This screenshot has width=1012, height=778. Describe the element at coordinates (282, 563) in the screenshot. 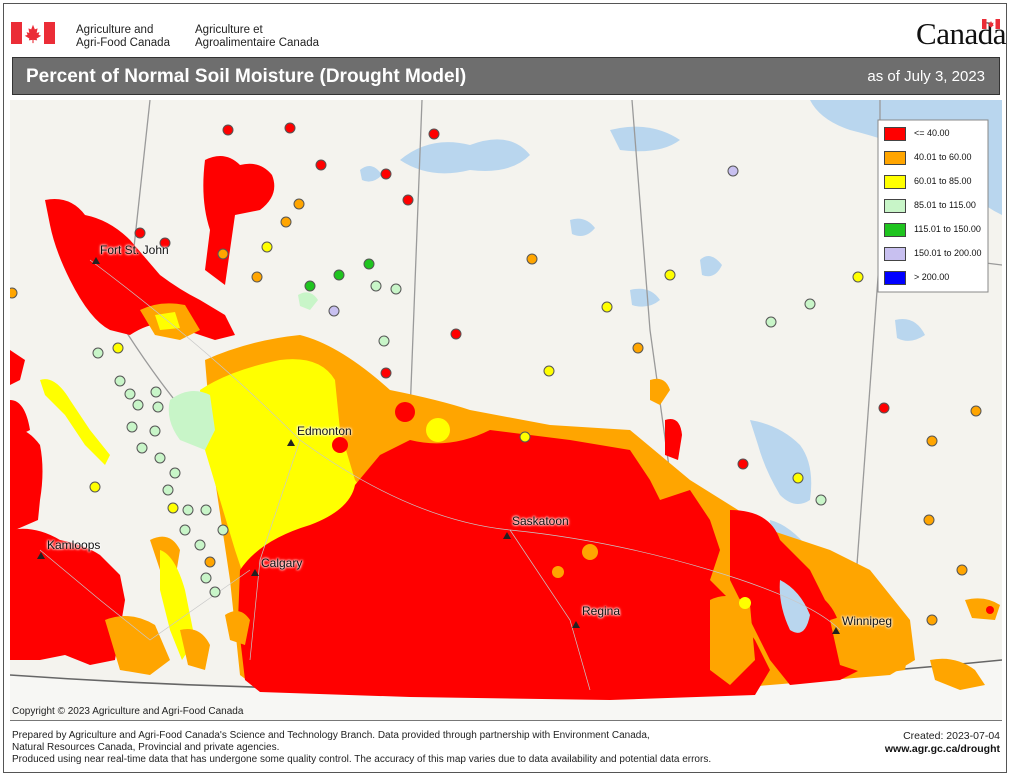

I see `city-label-calgary: Calgary` at that location.